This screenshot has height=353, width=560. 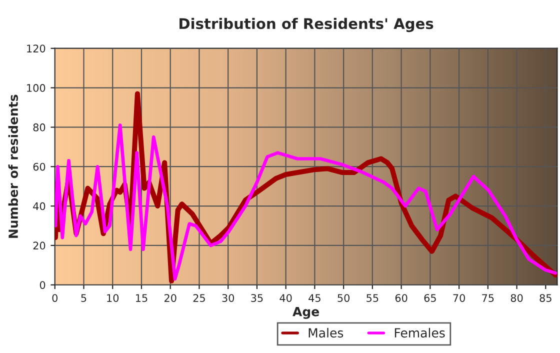 I want to click on x-tick-label: 75, so click(x=488, y=298).